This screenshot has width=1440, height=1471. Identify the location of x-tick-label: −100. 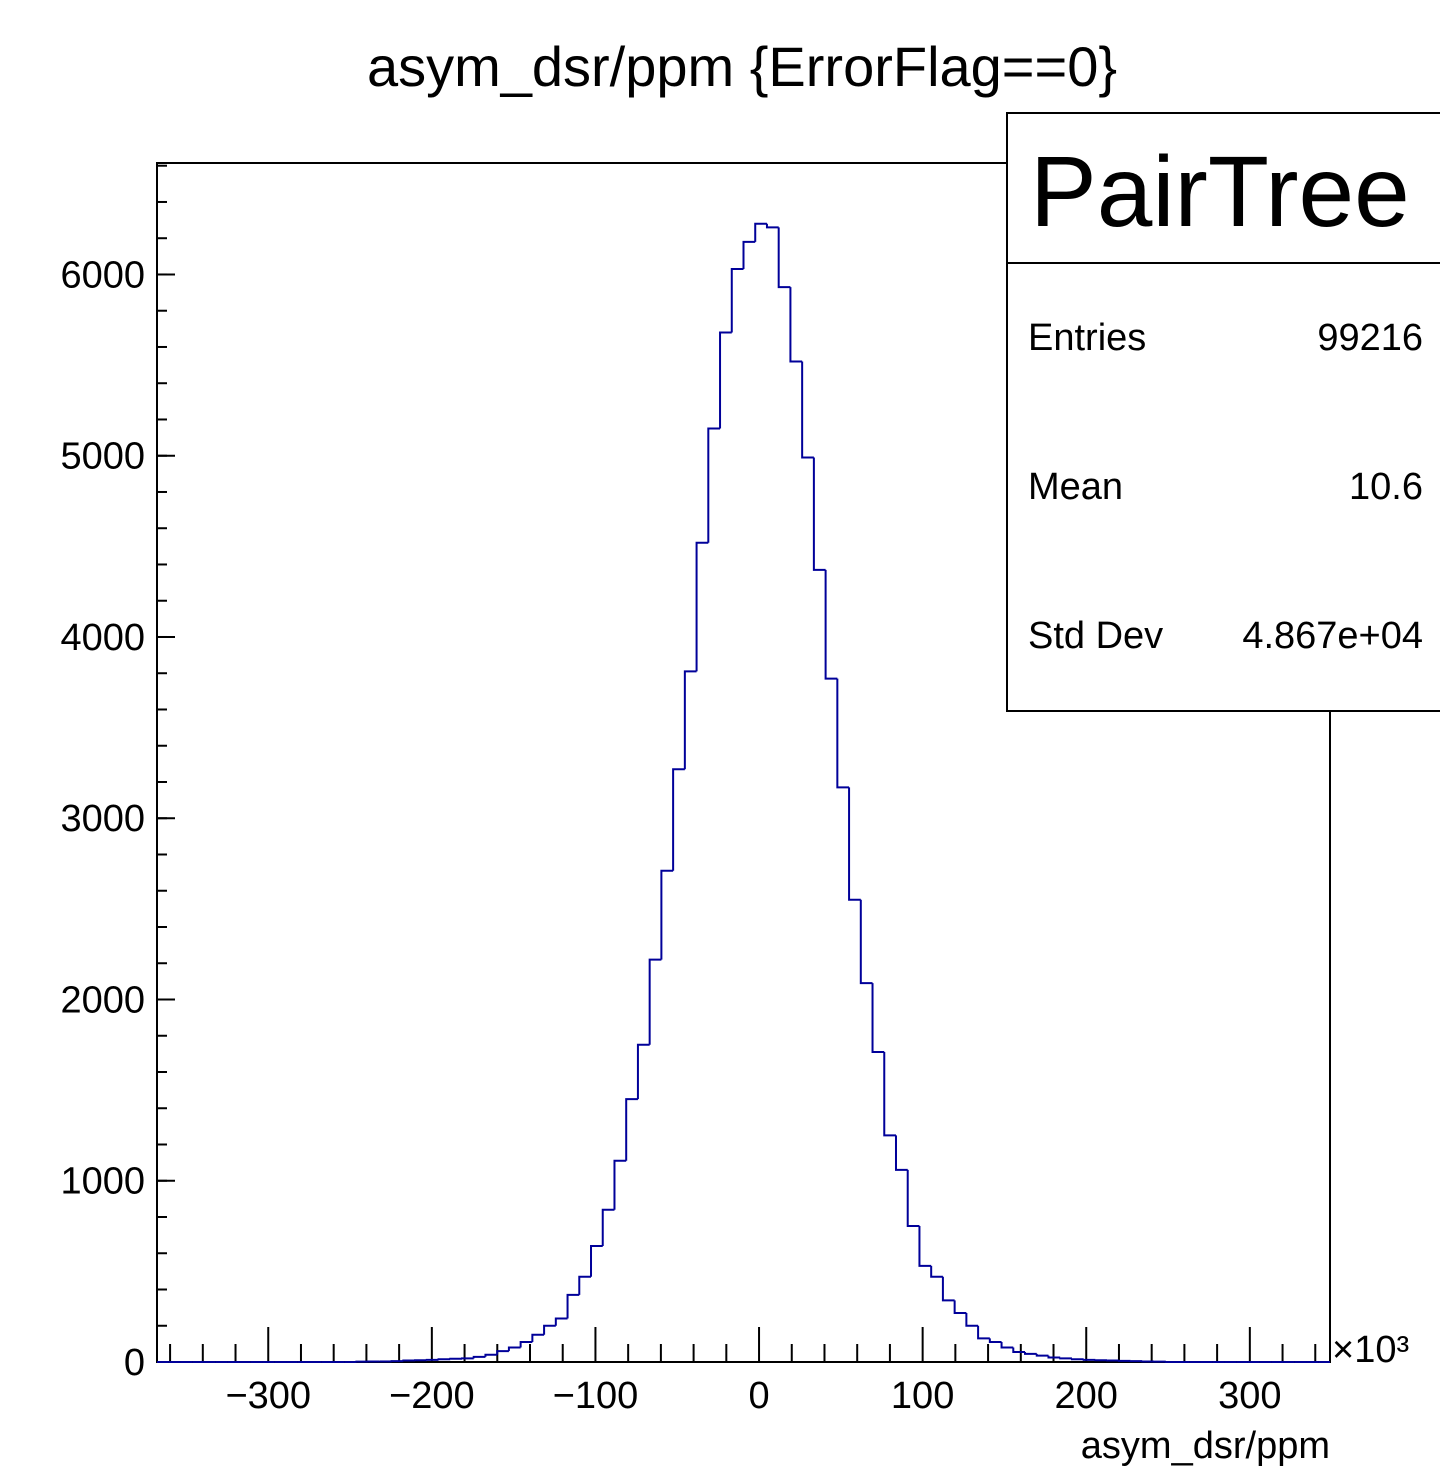
(596, 1396).